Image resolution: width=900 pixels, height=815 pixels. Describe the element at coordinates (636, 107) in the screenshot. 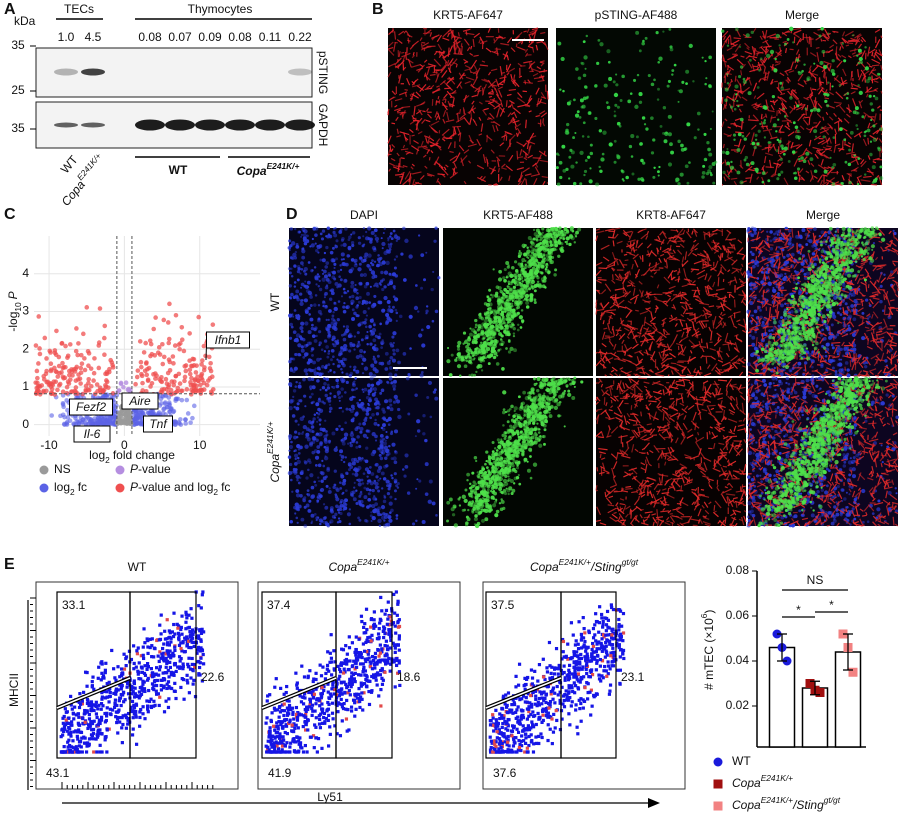

I see `micrograph-texture` at that location.